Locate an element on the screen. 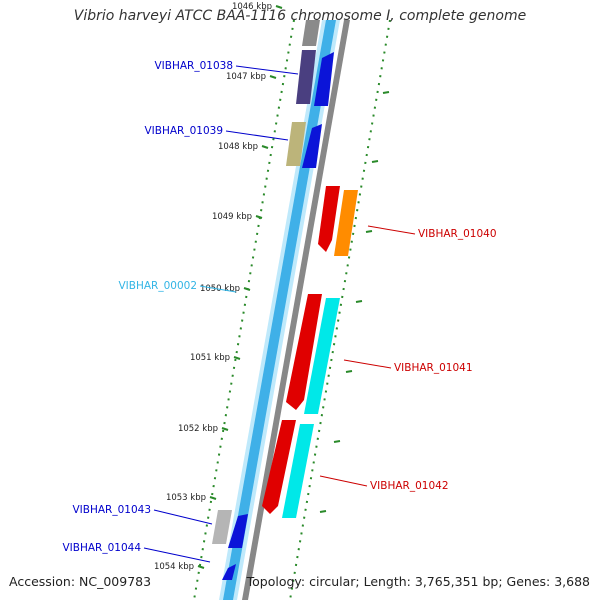  tick-label: 1054 kbp is located at coordinates (174, 567).